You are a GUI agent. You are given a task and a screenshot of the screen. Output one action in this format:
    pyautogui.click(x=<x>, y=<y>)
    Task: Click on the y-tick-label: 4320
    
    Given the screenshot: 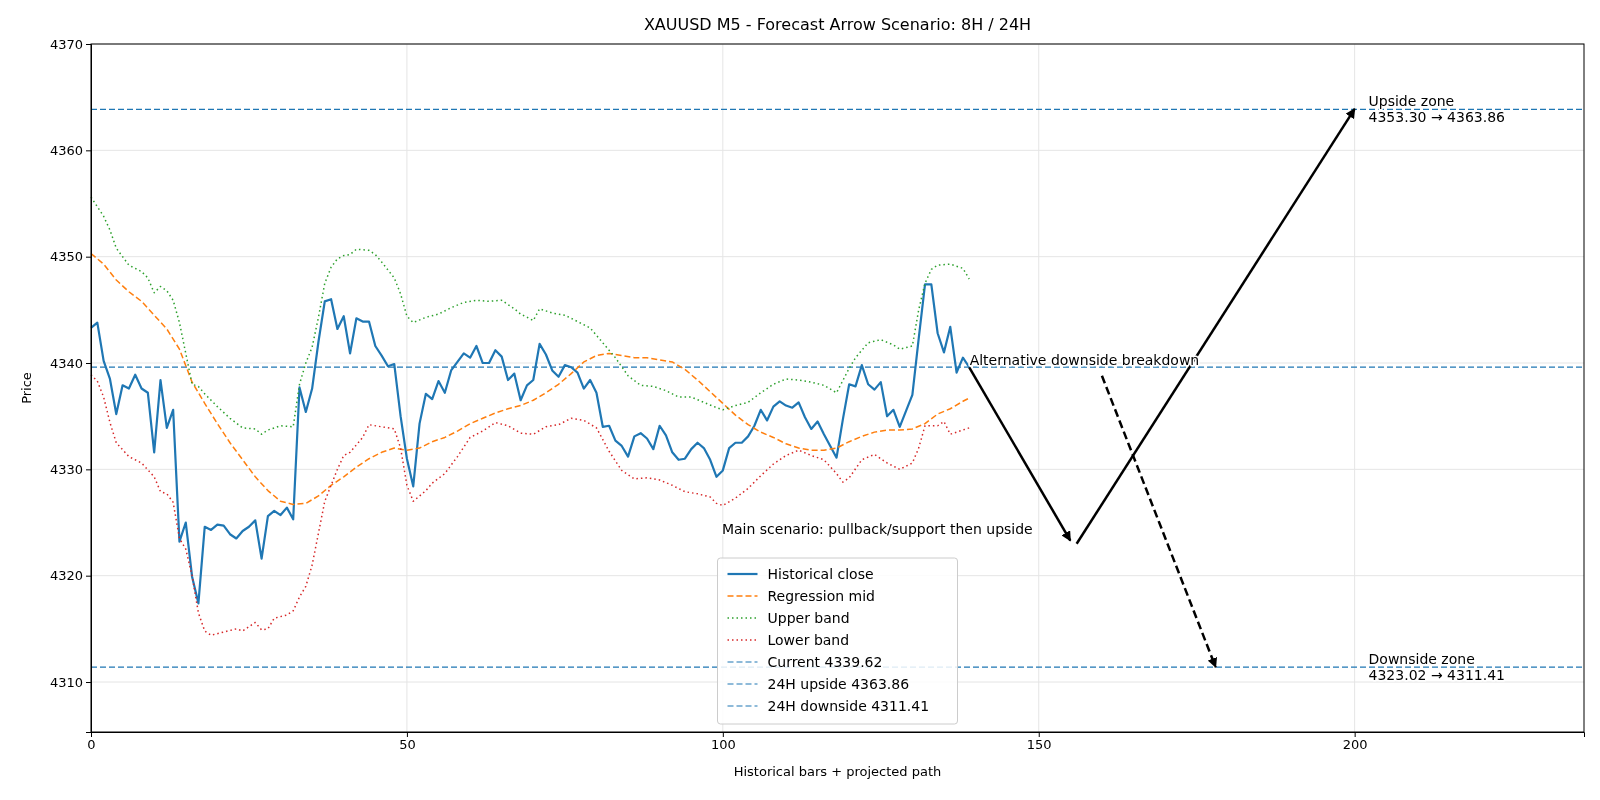 What is the action you would take?
    pyautogui.click(x=66, y=576)
    